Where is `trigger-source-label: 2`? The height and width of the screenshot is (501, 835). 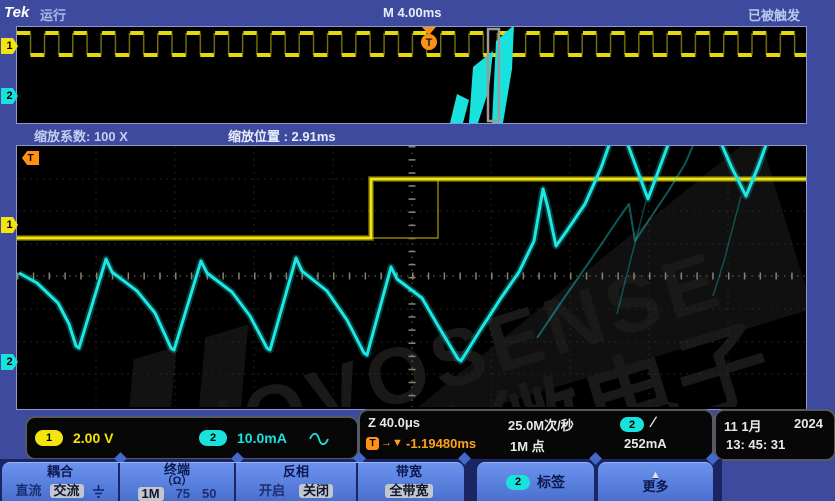 trigger-source-label: 2 is located at coordinates (632, 424).